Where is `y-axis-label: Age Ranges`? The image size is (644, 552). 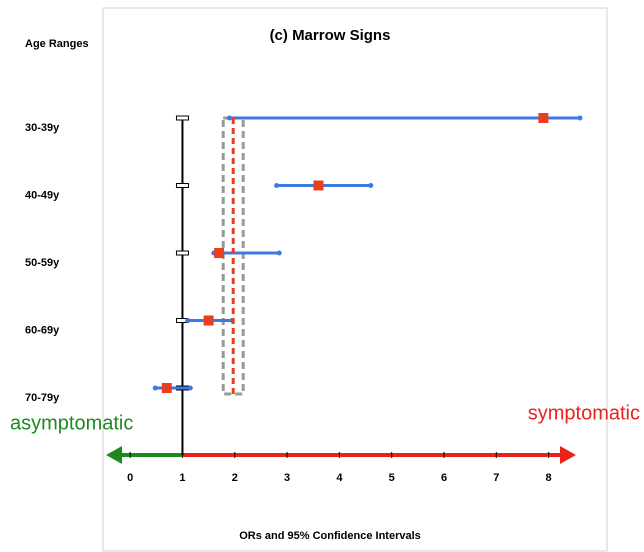
y-axis-label: Age Ranges is located at coordinates (57, 44).